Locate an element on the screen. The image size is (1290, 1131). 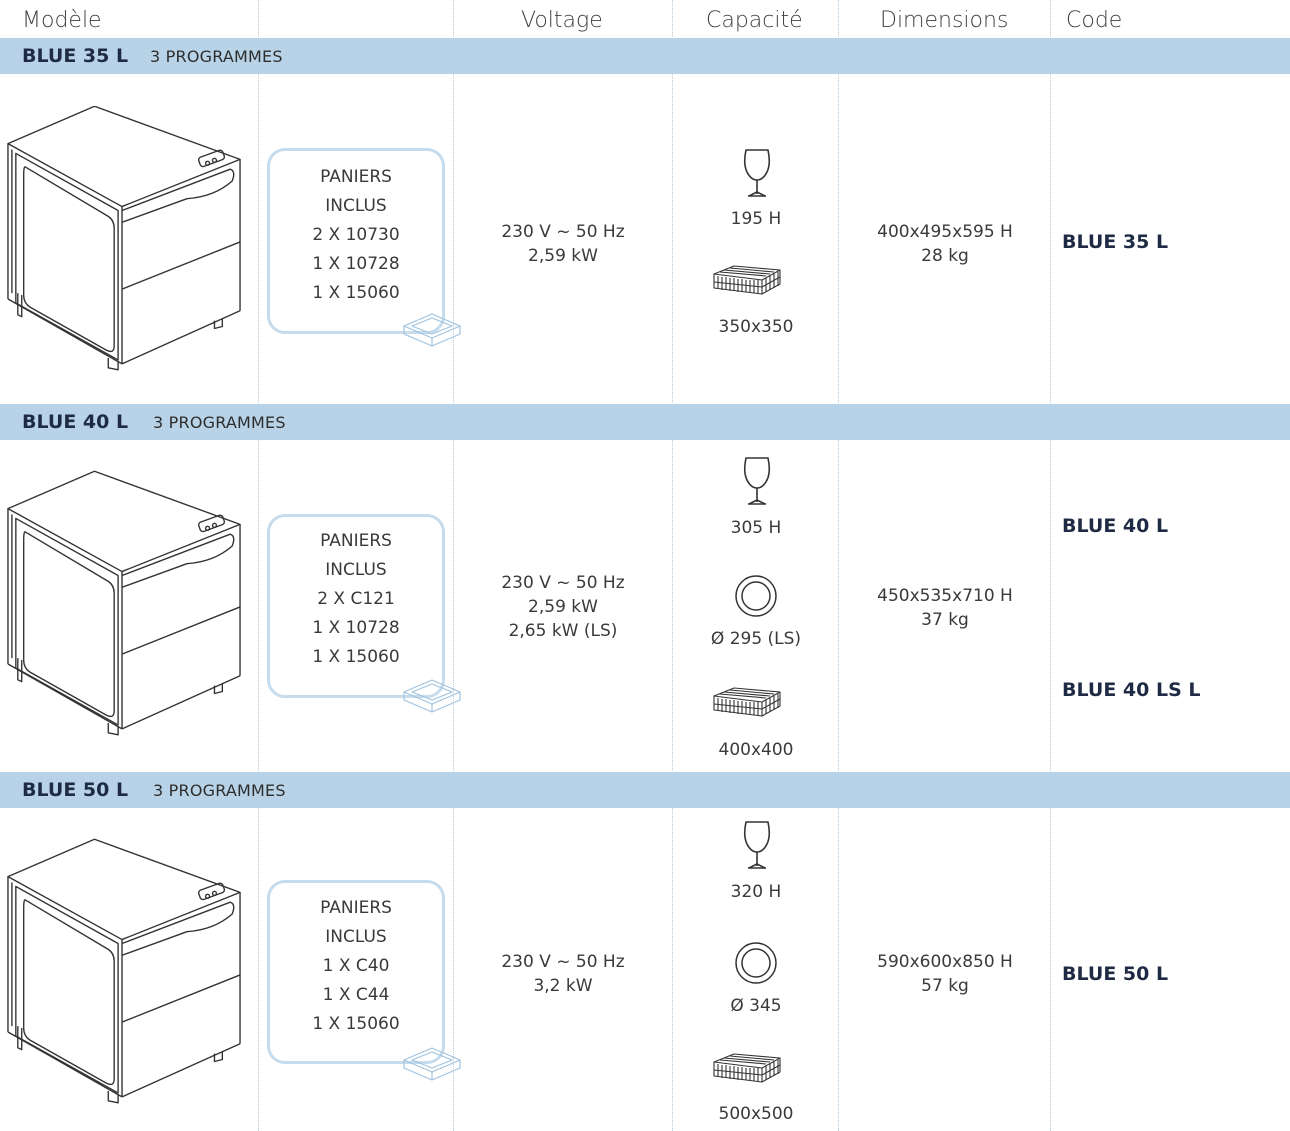
voltage-info: 230 V ~ 50 Hz 3,2 kW is located at coordinates (563, 974).